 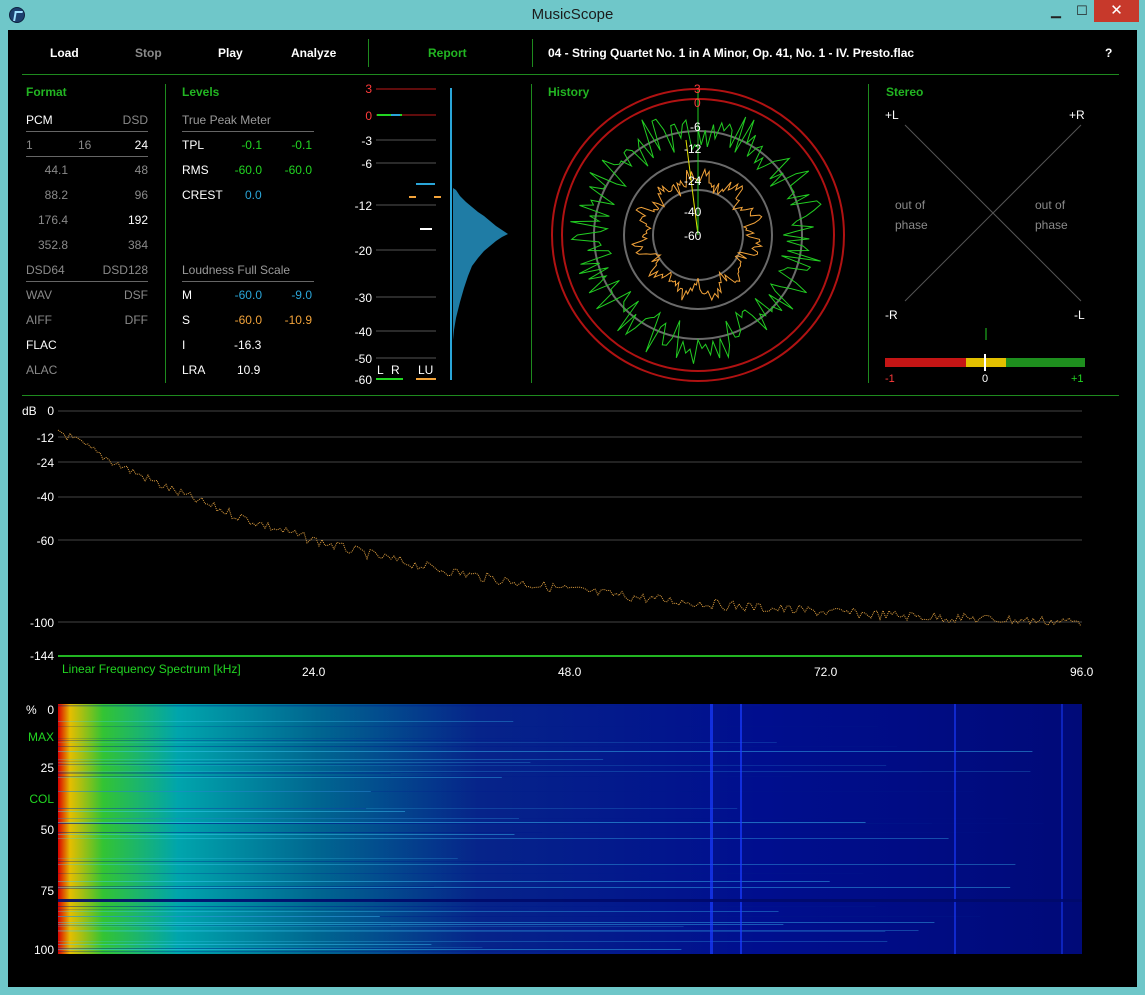 What do you see at coordinates (314, 672) in the screenshot?
I see `spectrum-x-24: 24.0` at bounding box center [314, 672].